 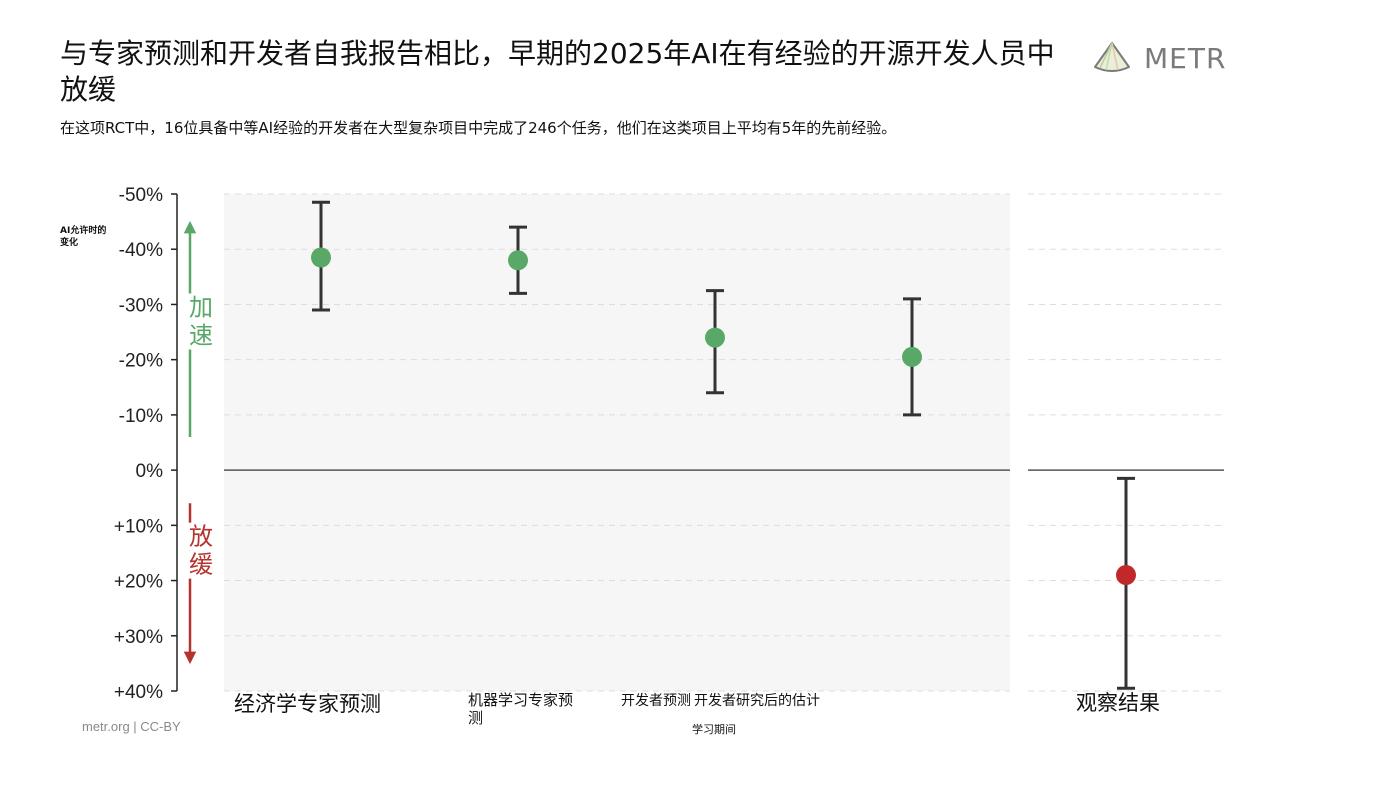 I want to click on slowdown-label: 放, so click(x=201, y=537).